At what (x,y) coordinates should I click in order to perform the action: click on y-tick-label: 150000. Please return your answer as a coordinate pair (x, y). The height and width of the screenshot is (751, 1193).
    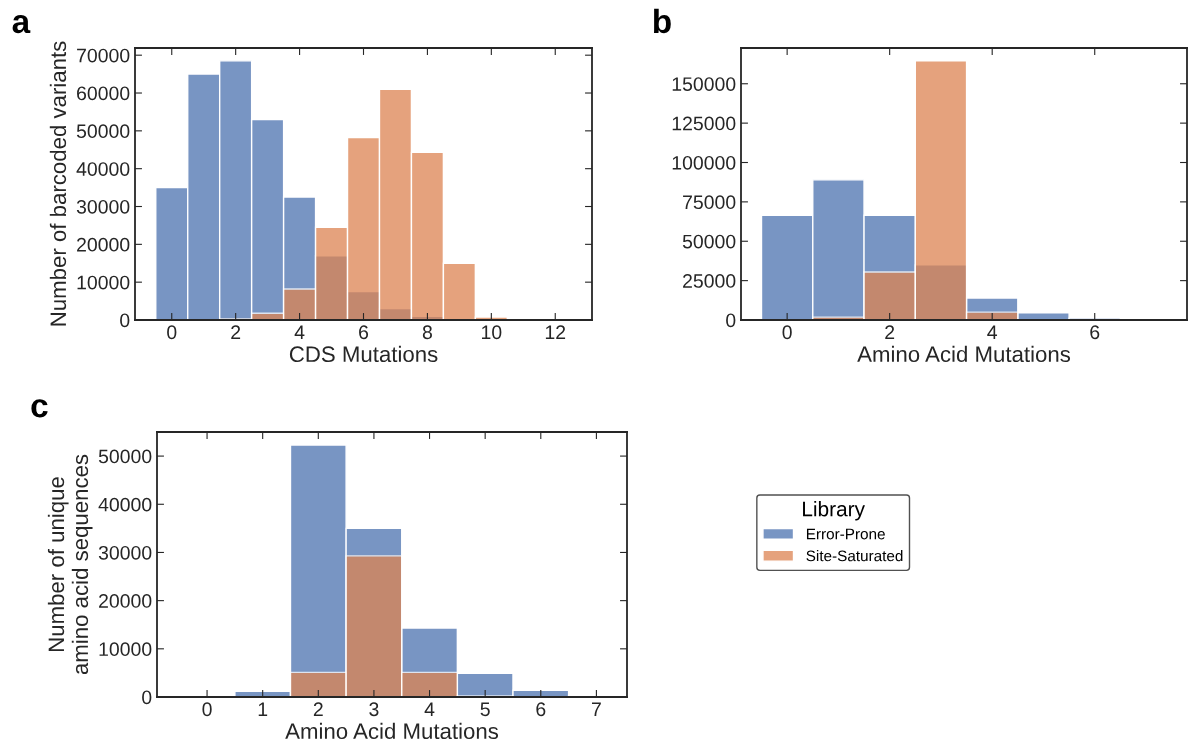
    Looking at the image, I should click on (704, 84).